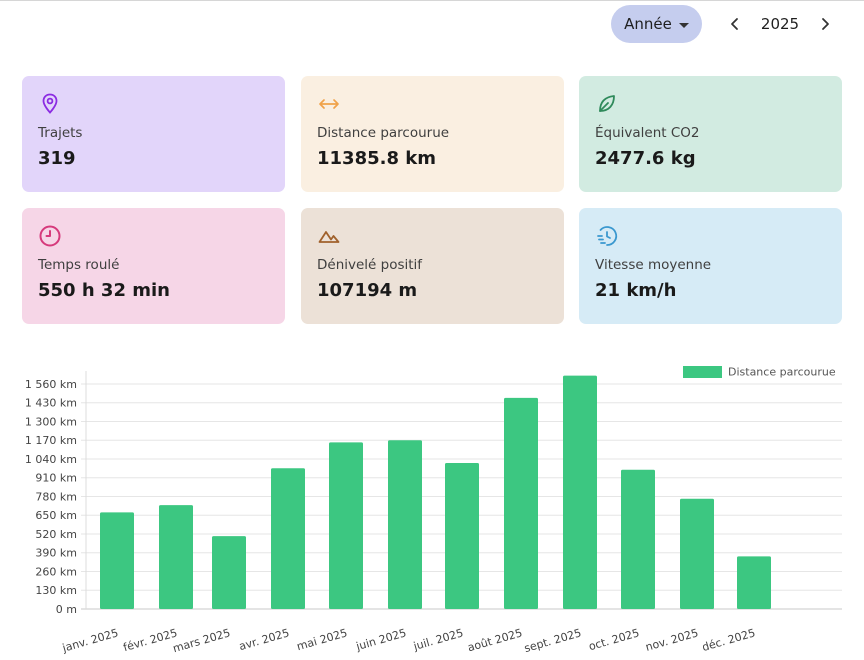 This screenshot has height=660, width=864. I want to click on card-label: Distance parcourue, so click(383, 133).